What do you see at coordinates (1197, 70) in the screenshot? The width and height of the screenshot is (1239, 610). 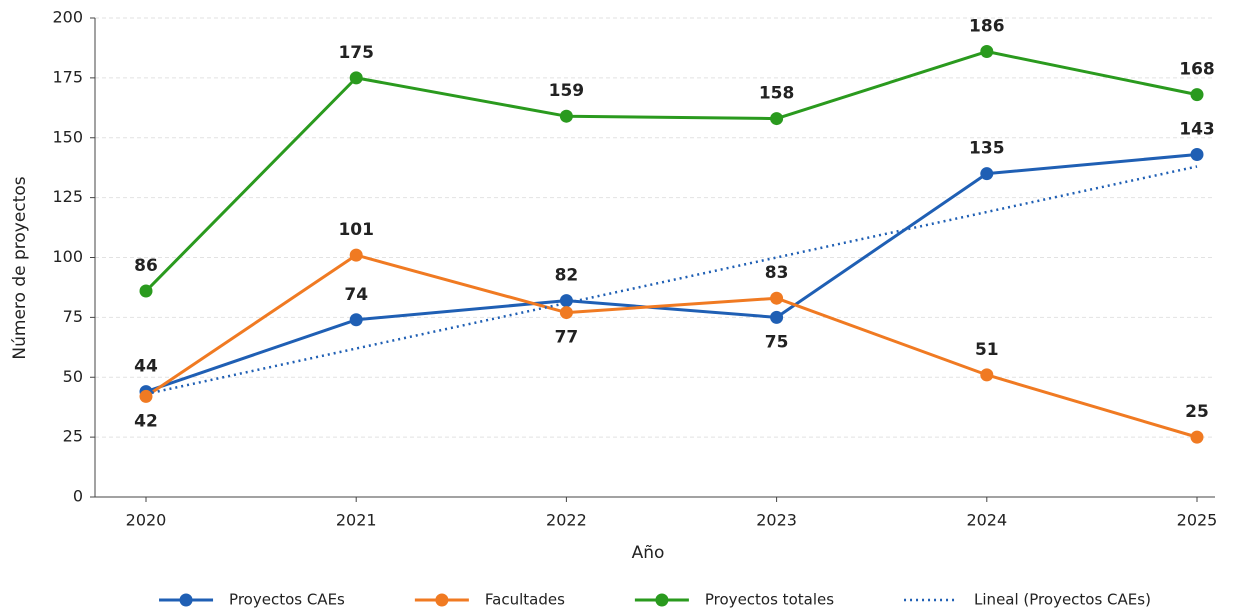 I see `data-label: 168` at bounding box center [1197, 70].